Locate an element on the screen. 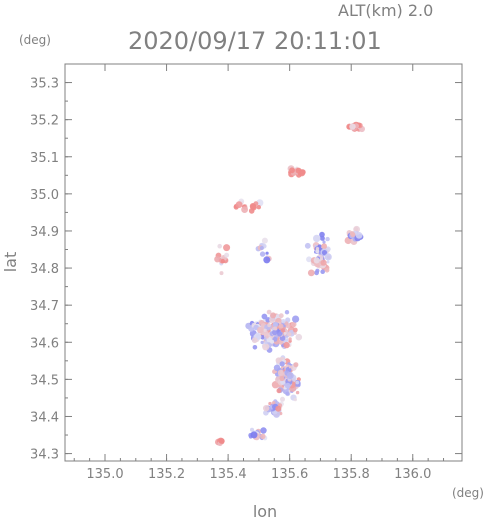 The width and height of the screenshot is (491, 521). x-tick-label: 136.0 is located at coordinates (412, 474).